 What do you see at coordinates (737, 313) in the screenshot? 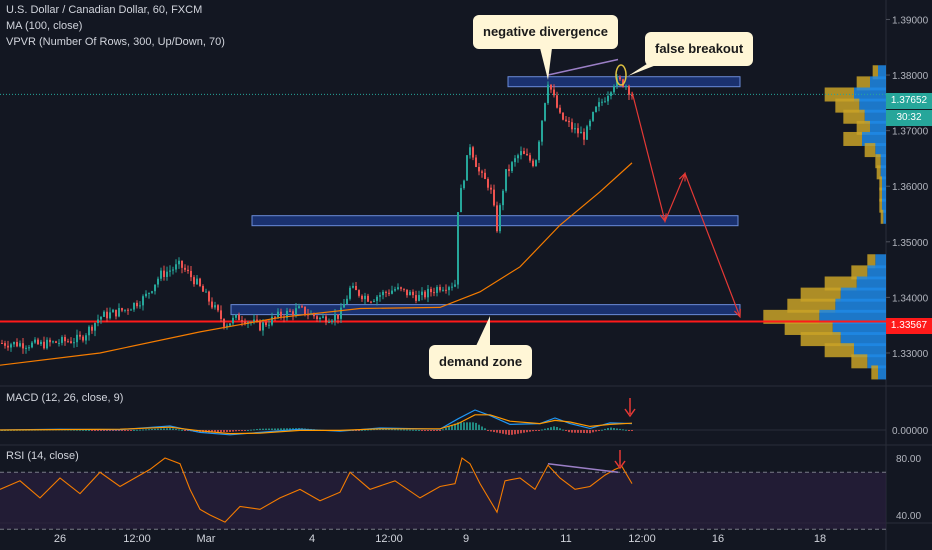
I see `projected-path-arrowhead` at bounding box center [737, 313].